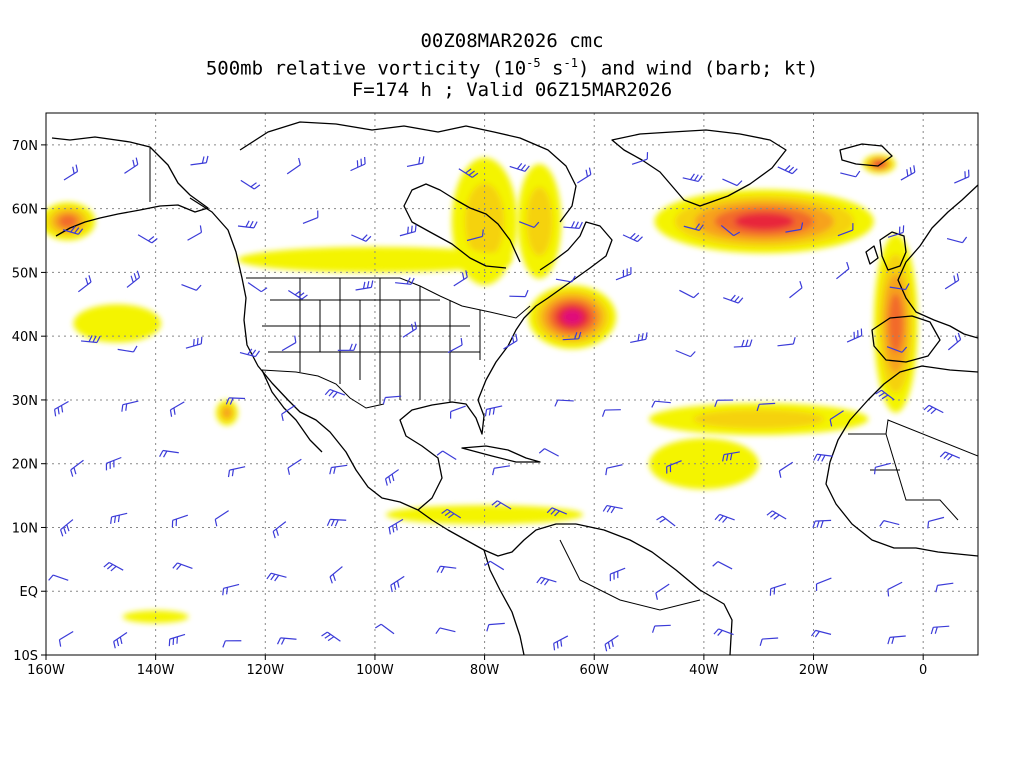 Image resolution: width=1024 pixels, height=768 pixels. What do you see at coordinates (704, 670) in the screenshot?
I see `lon-tick-label: 40W` at bounding box center [704, 670].